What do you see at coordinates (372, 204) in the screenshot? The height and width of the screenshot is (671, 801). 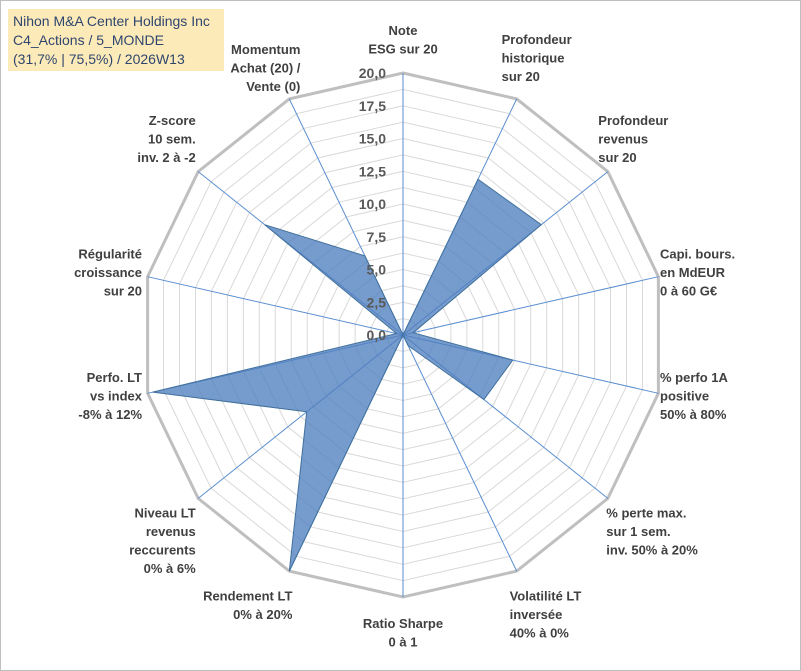 I see `tick-label: 10,0` at bounding box center [372, 204].